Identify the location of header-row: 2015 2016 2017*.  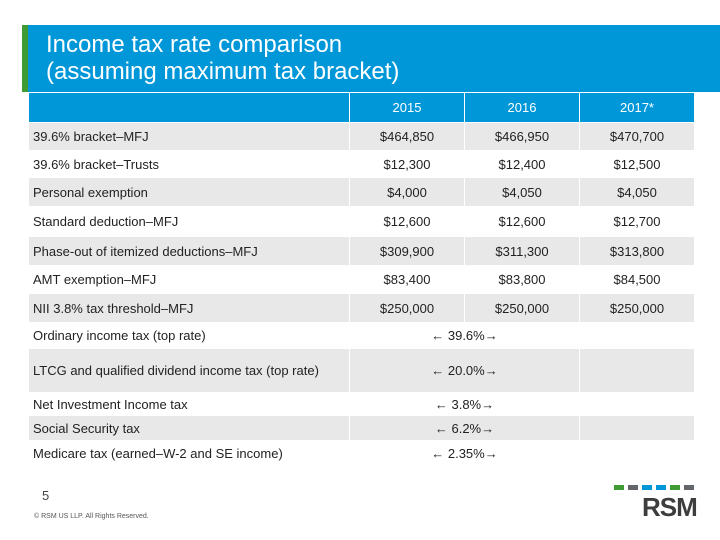
(361, 107).